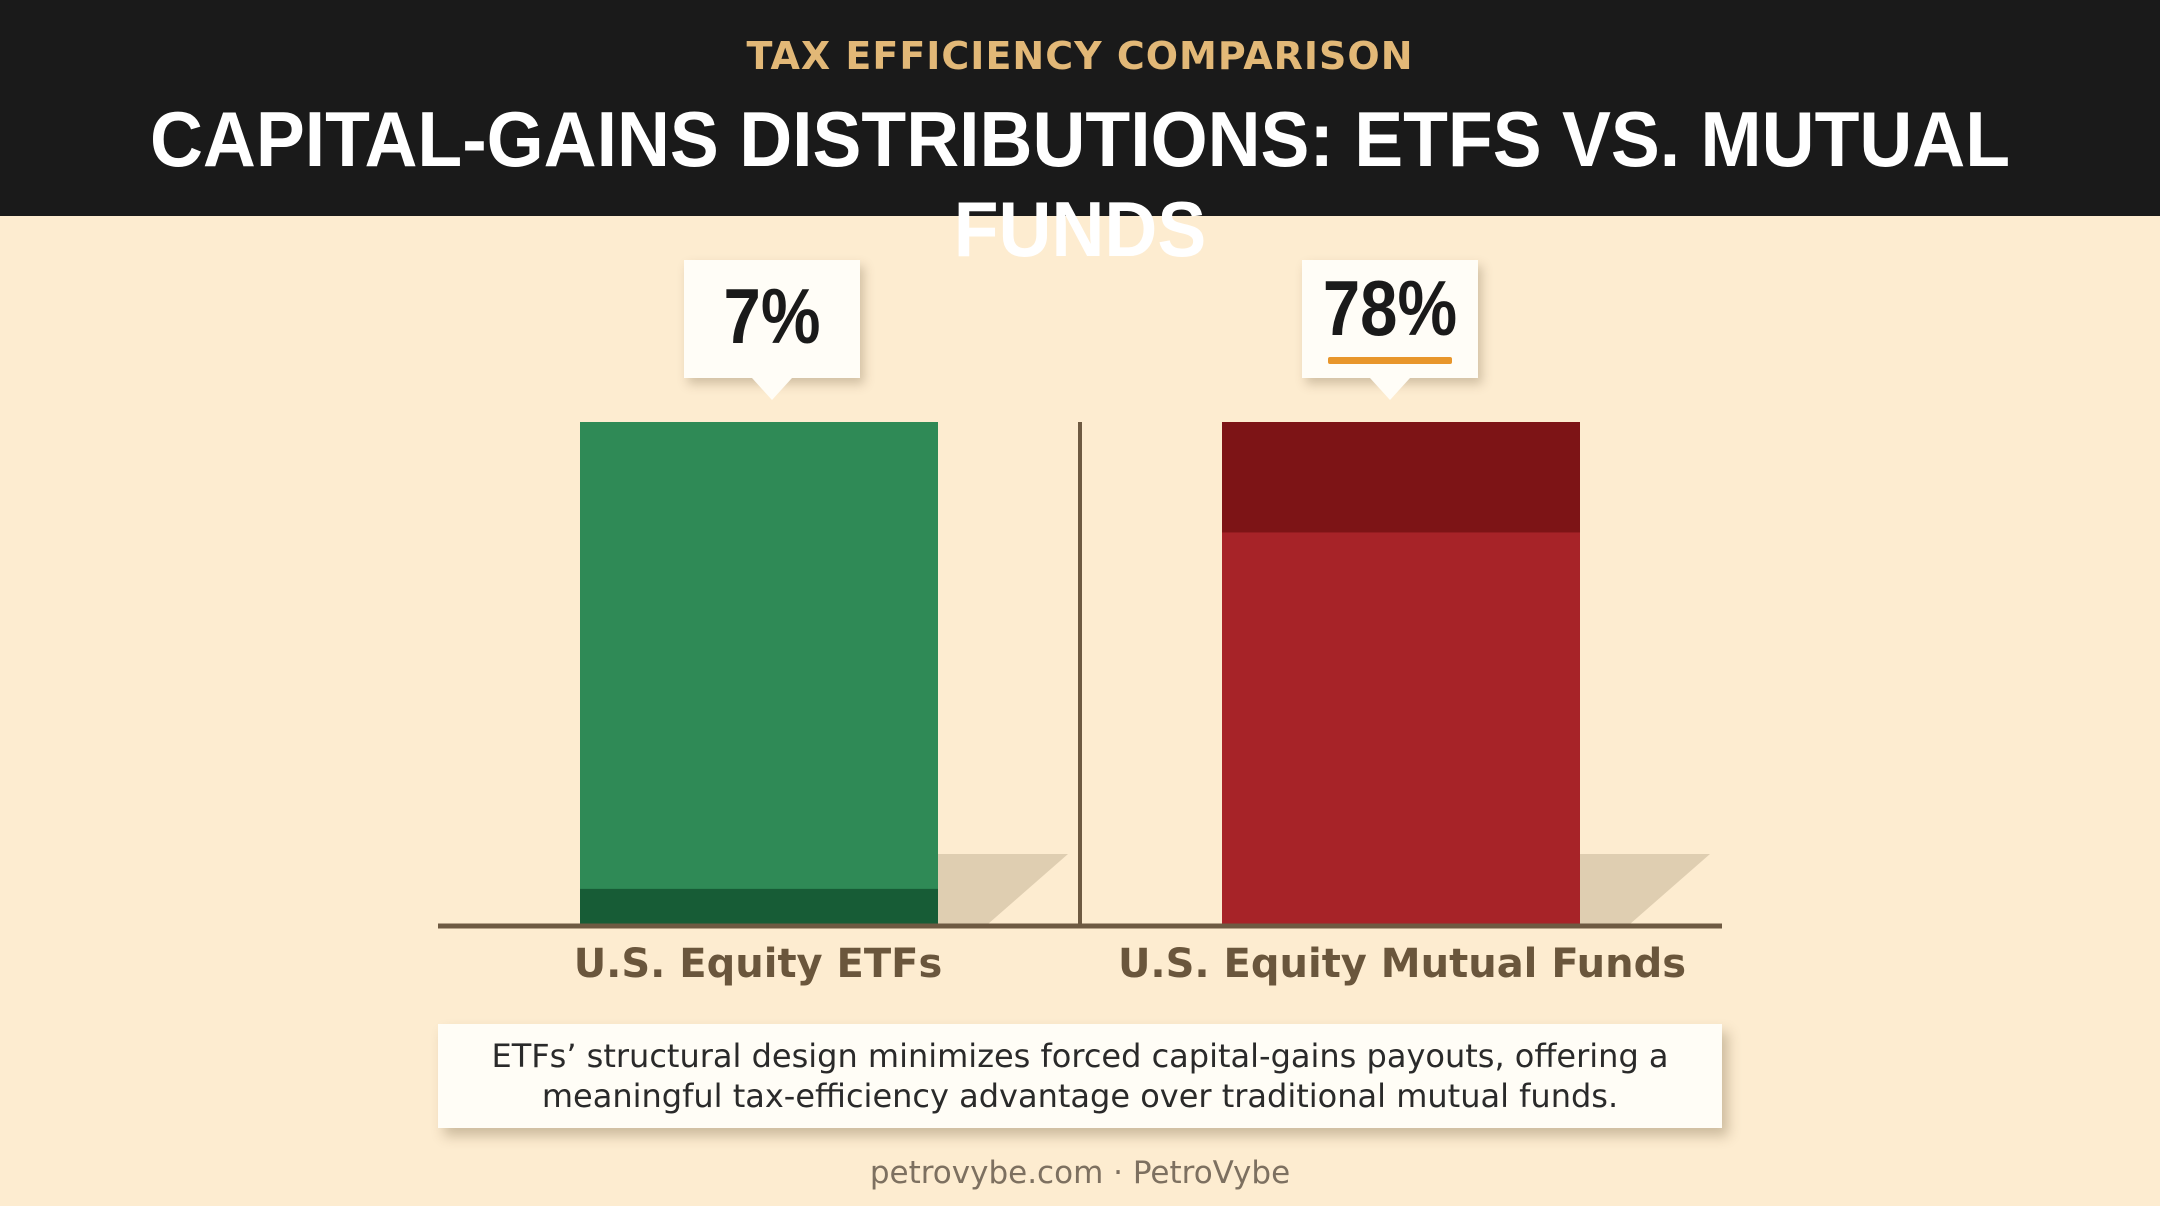 The width and height of the screenshot is (2160, 1206). Describe the element at coordinates (758, 964) in the screenshot. I see `category-label-etfs: U.S. Equity ETFs` at that location.